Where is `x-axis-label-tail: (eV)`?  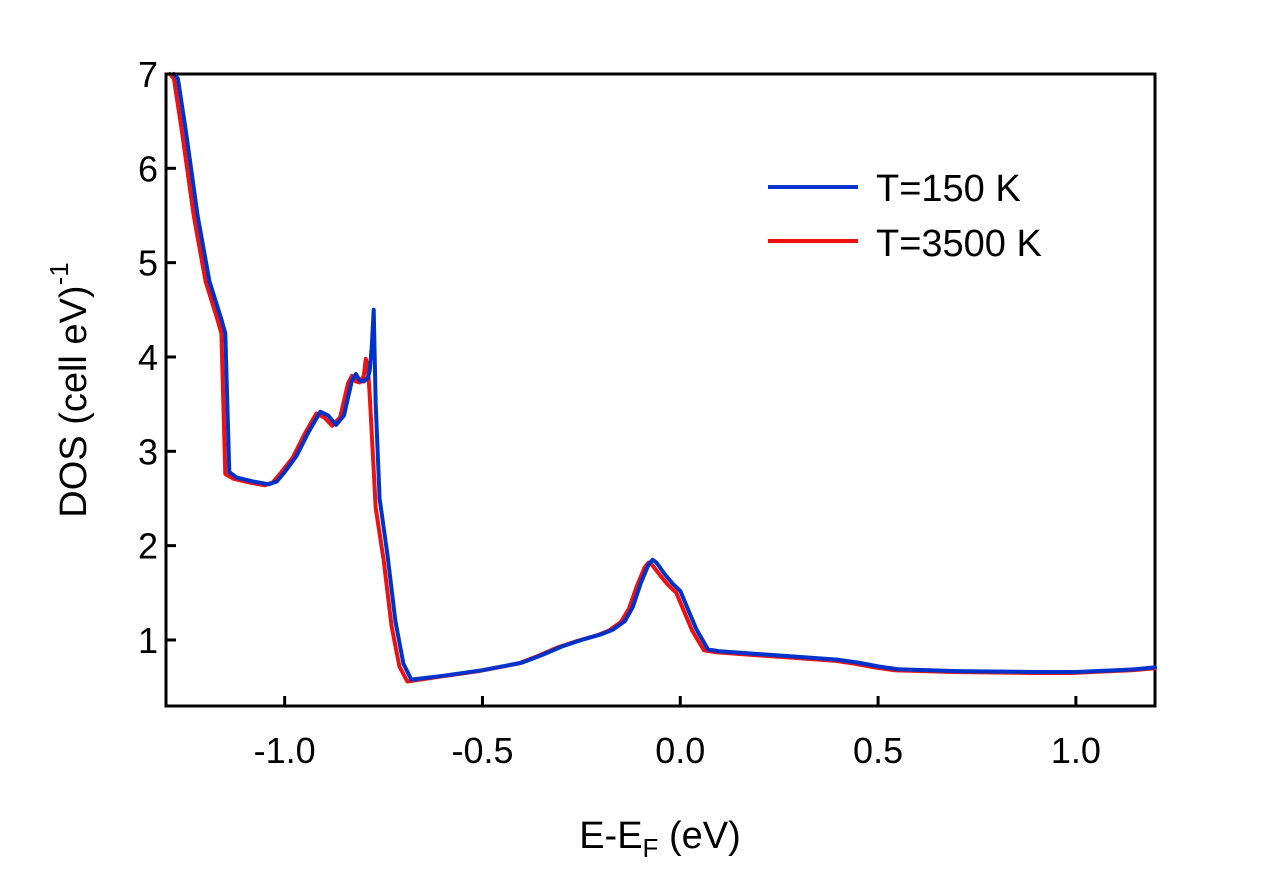 x-axis-label-tail: (eV) is located at coordinates (699, 836).